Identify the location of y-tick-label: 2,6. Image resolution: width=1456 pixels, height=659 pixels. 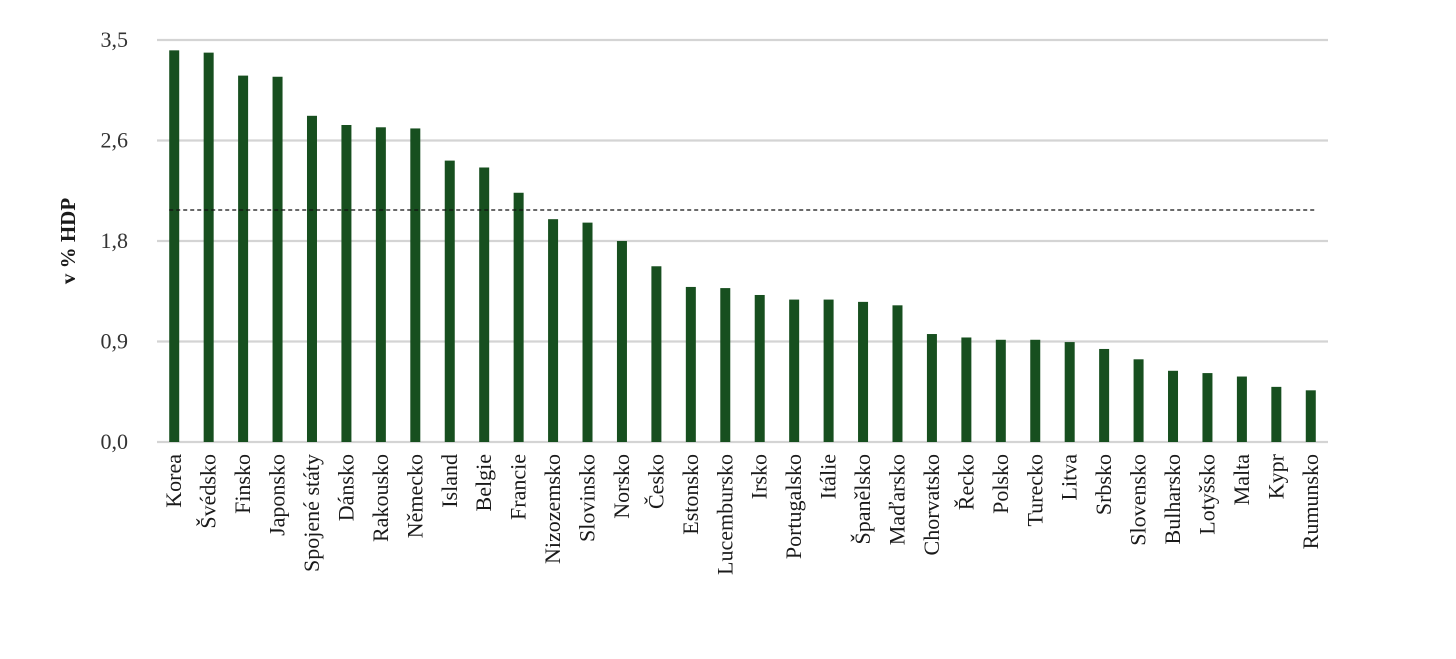
(115, 140).